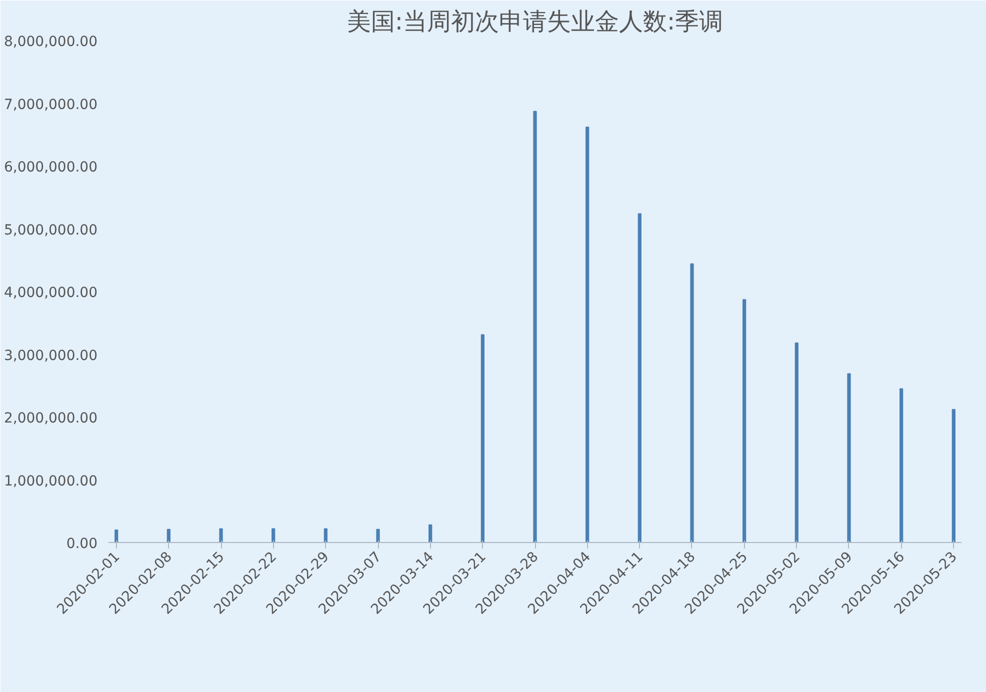 The image size is (986, 692). I want to click on y-tick-label: 1,000,000.00, so click(51, 481).